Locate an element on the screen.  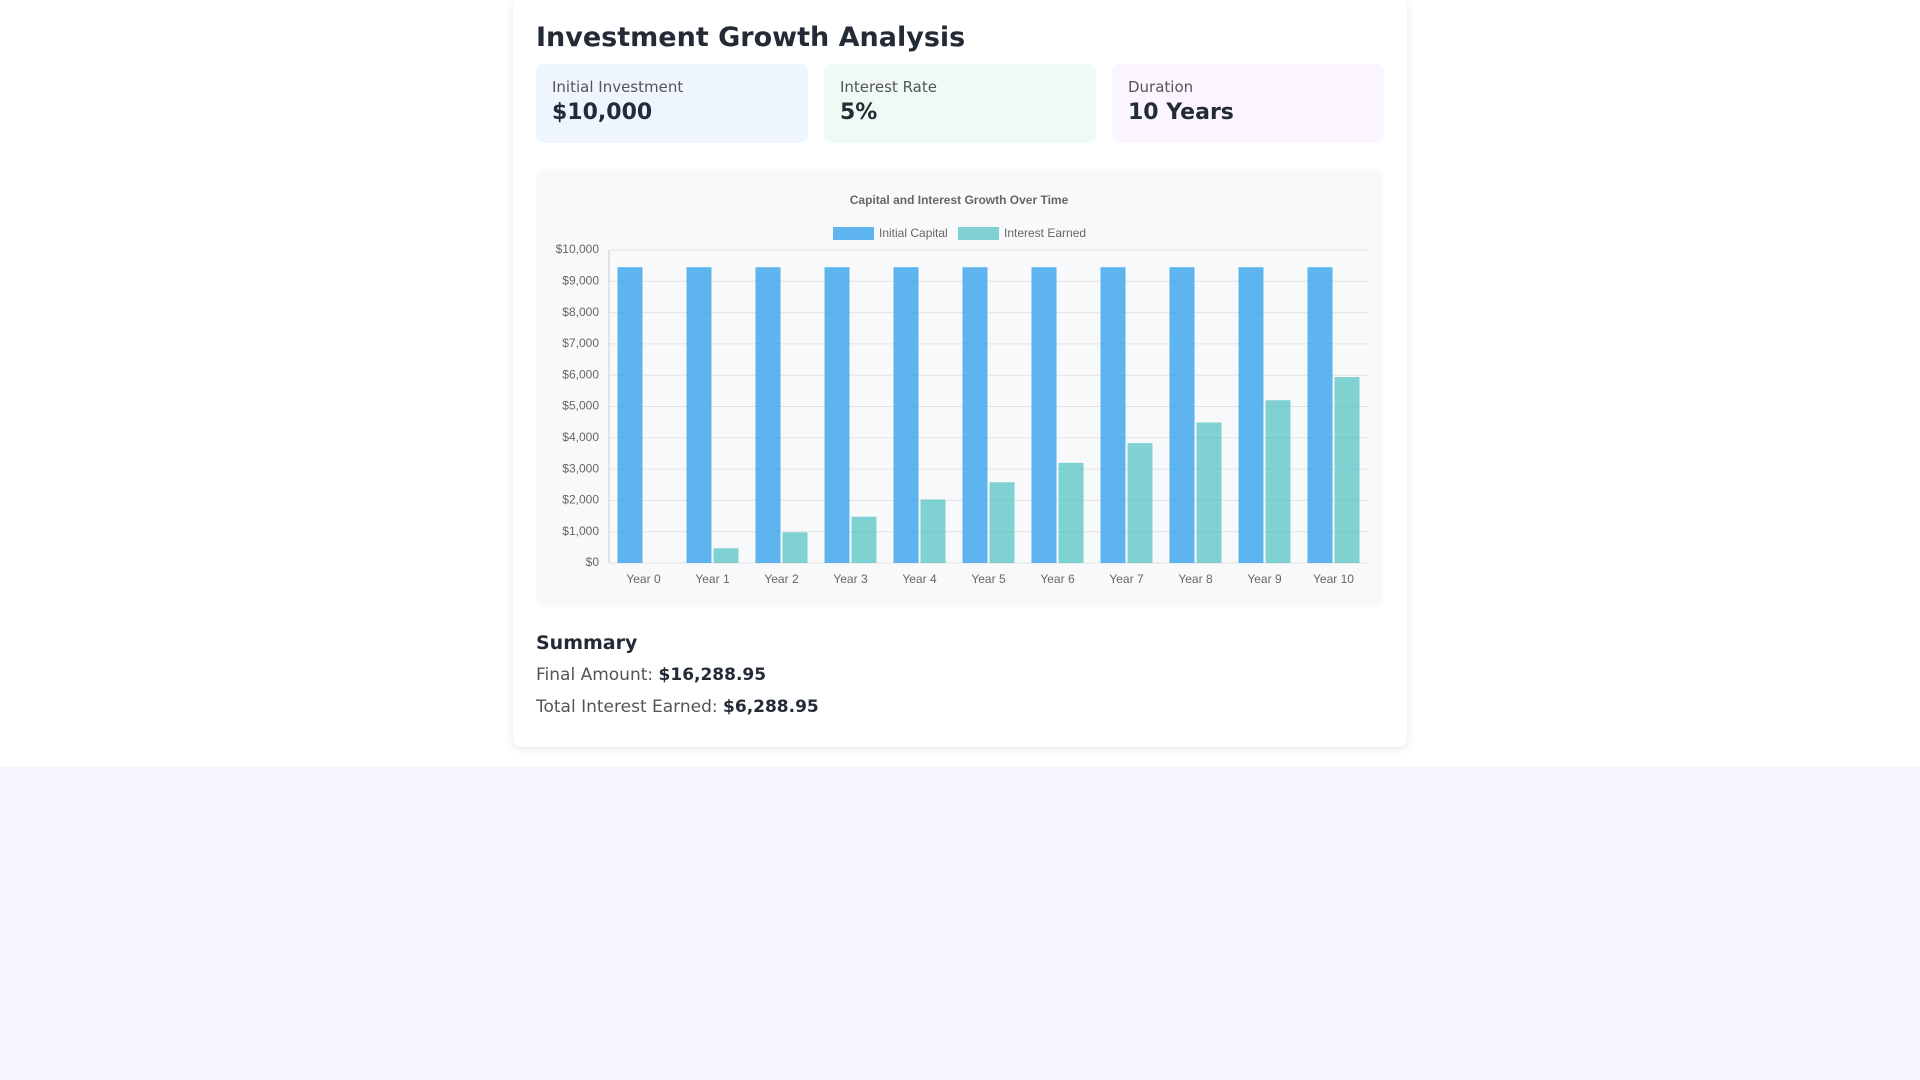
summary-label: Total Interest Earned: is located at coordinates (627, 707).